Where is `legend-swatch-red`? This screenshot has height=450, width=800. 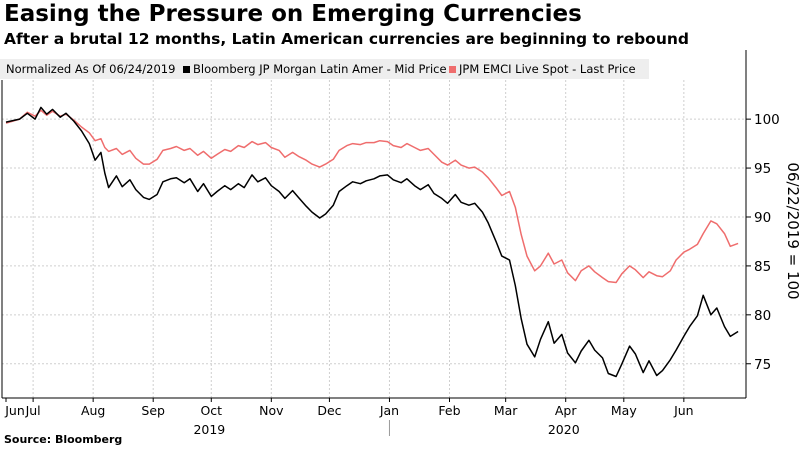 legend-swatch-red is located at coordinates (452, 69).